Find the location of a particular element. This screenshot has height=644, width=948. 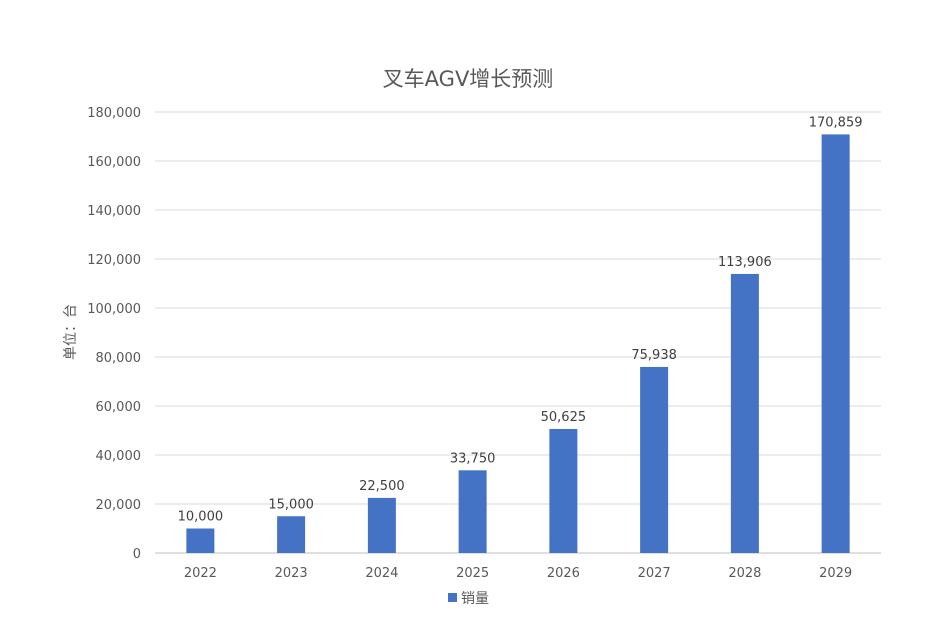

y-tick-label: 140,000 is located at coordinates (114, 211).